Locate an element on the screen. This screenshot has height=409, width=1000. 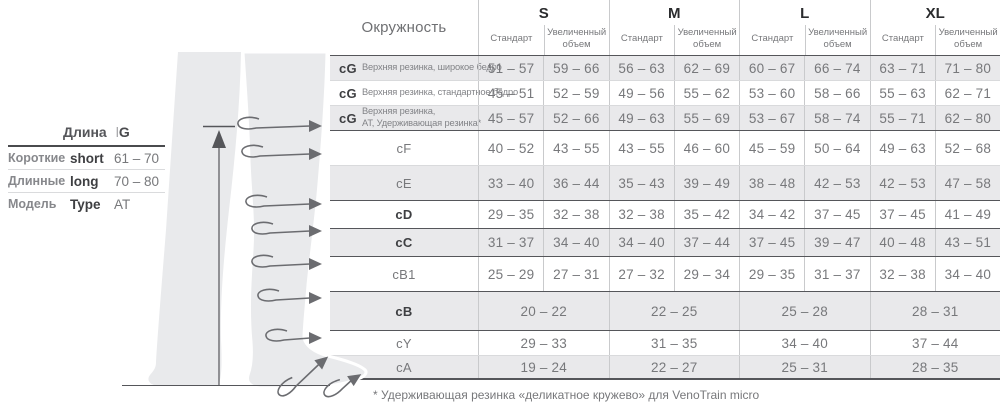
measure-point-label: cA is located at coordinates (404, 367).